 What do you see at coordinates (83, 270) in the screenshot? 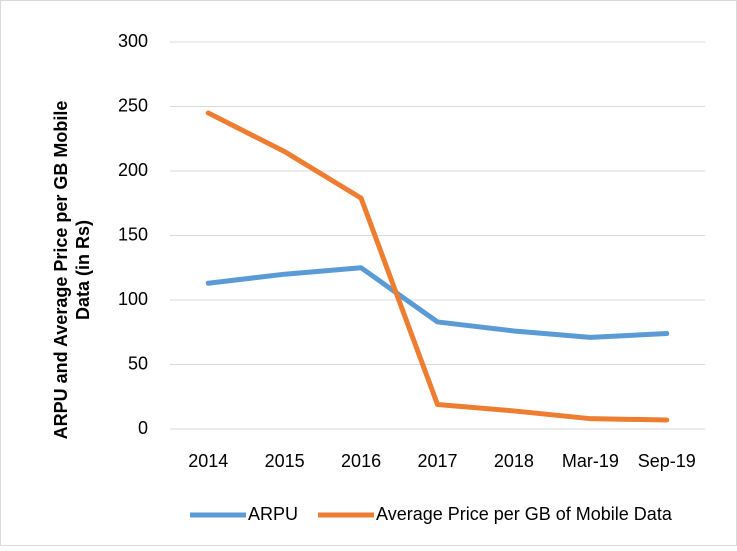
I see `y-axis-label: Data (in Rs)` at bounding box center [83, 270].